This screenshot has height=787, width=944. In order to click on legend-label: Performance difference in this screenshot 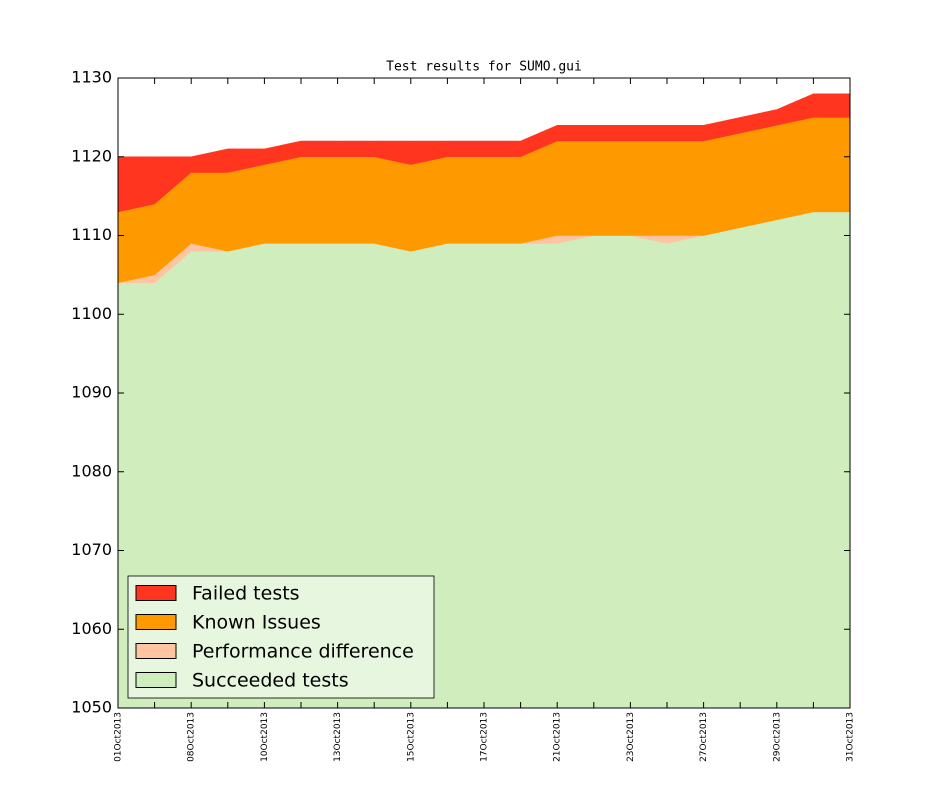, I will do `click(303, 652)`.